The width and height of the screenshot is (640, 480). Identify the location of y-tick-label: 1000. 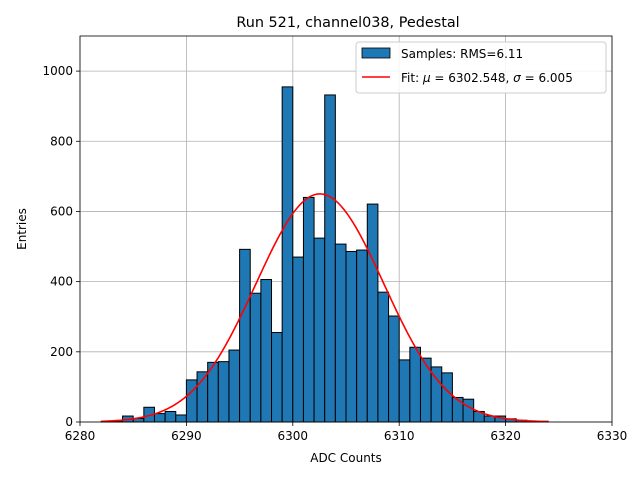
(57, 71).